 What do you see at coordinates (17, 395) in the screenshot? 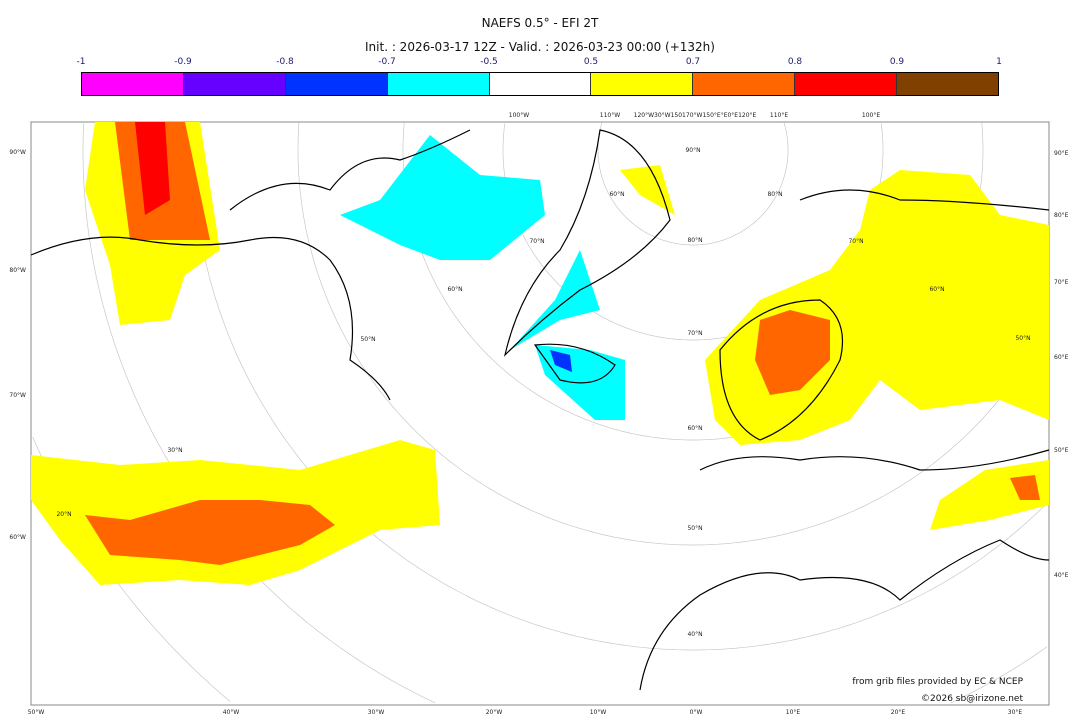
I see `map-label: 70°W` at bounding box center [17, 395].